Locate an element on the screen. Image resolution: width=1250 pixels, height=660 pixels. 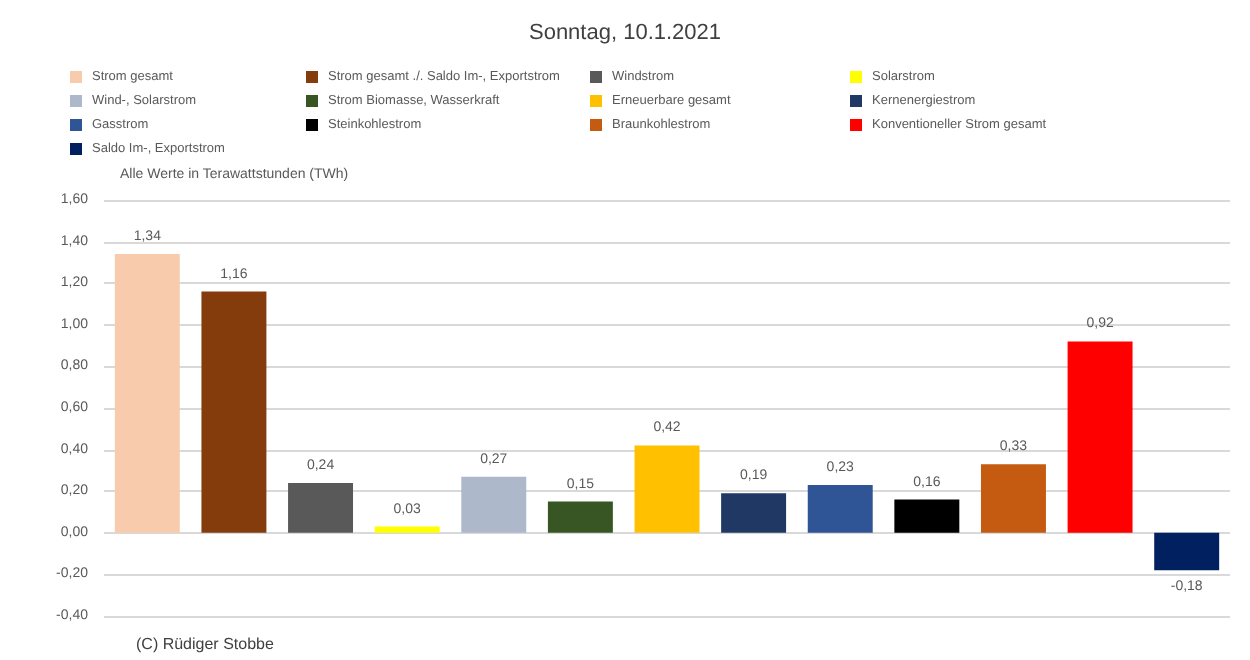
text: (C) Rüdiger Stobbe is located at coordinates (205, 644).